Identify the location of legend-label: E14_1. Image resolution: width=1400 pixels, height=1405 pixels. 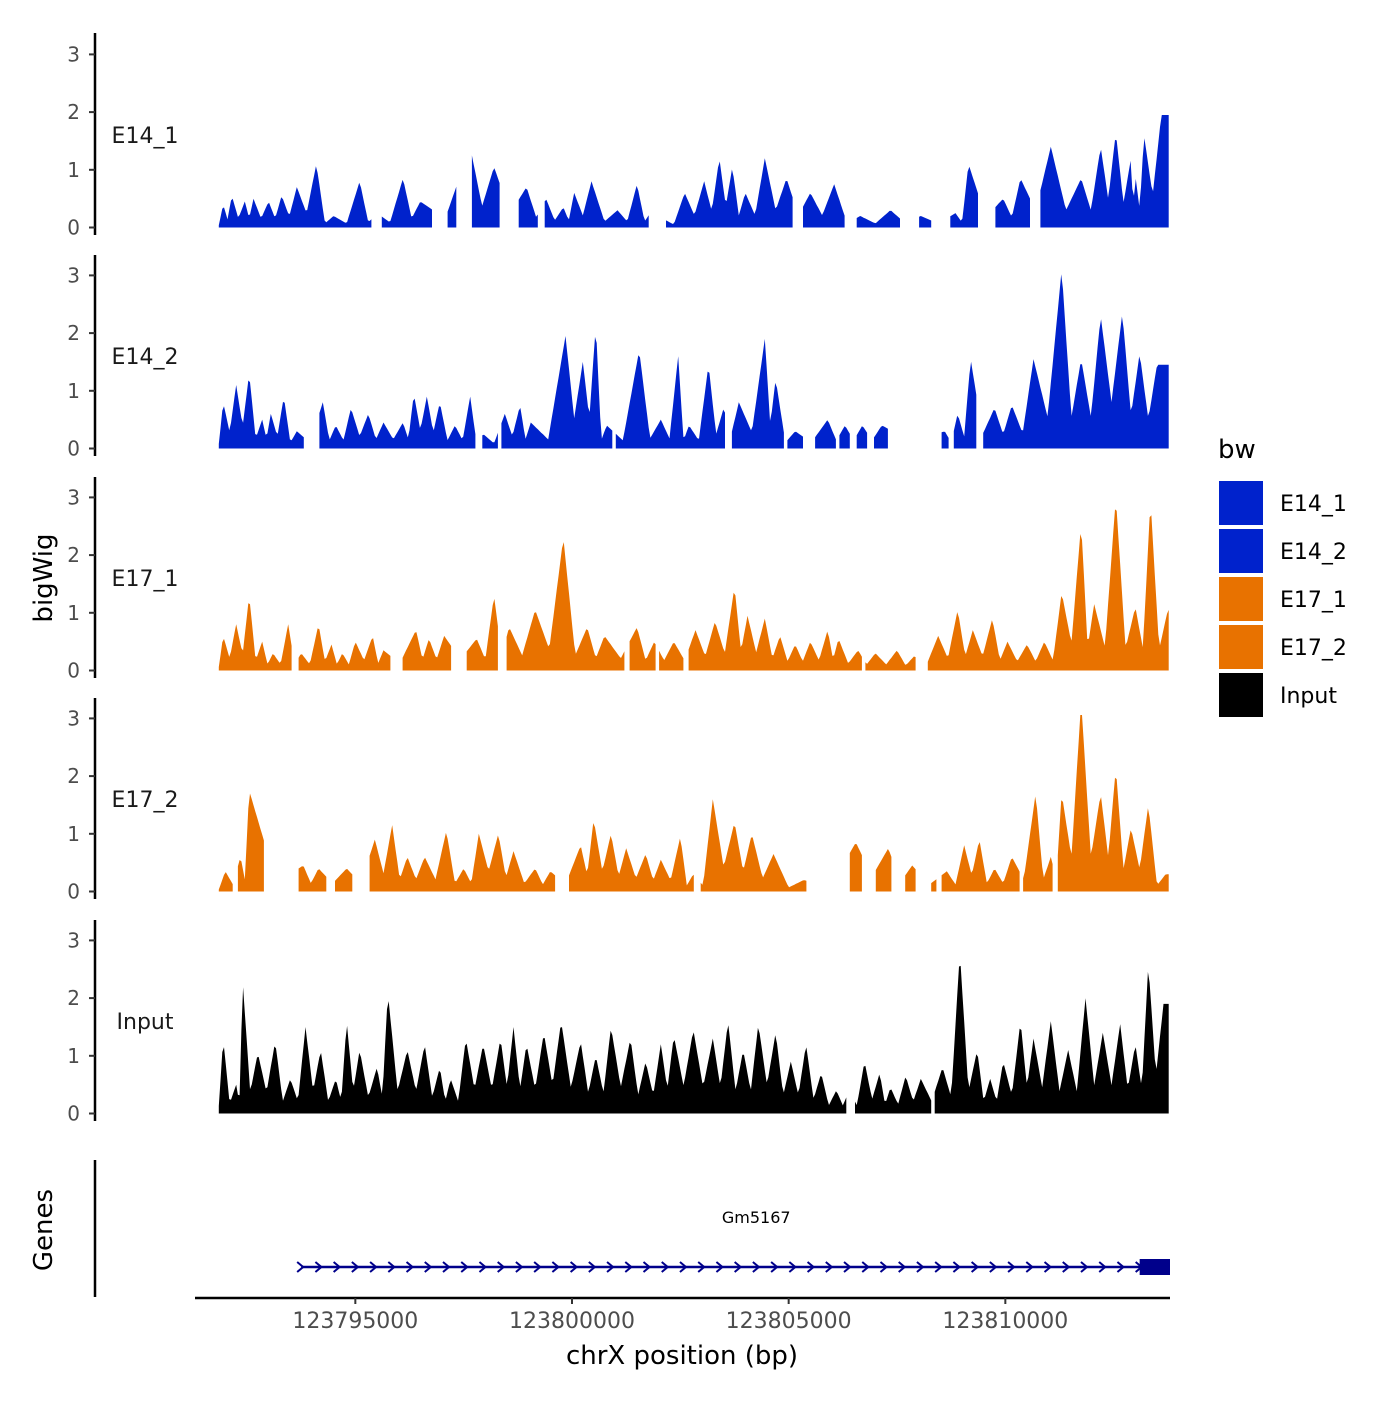
(1313, 504).